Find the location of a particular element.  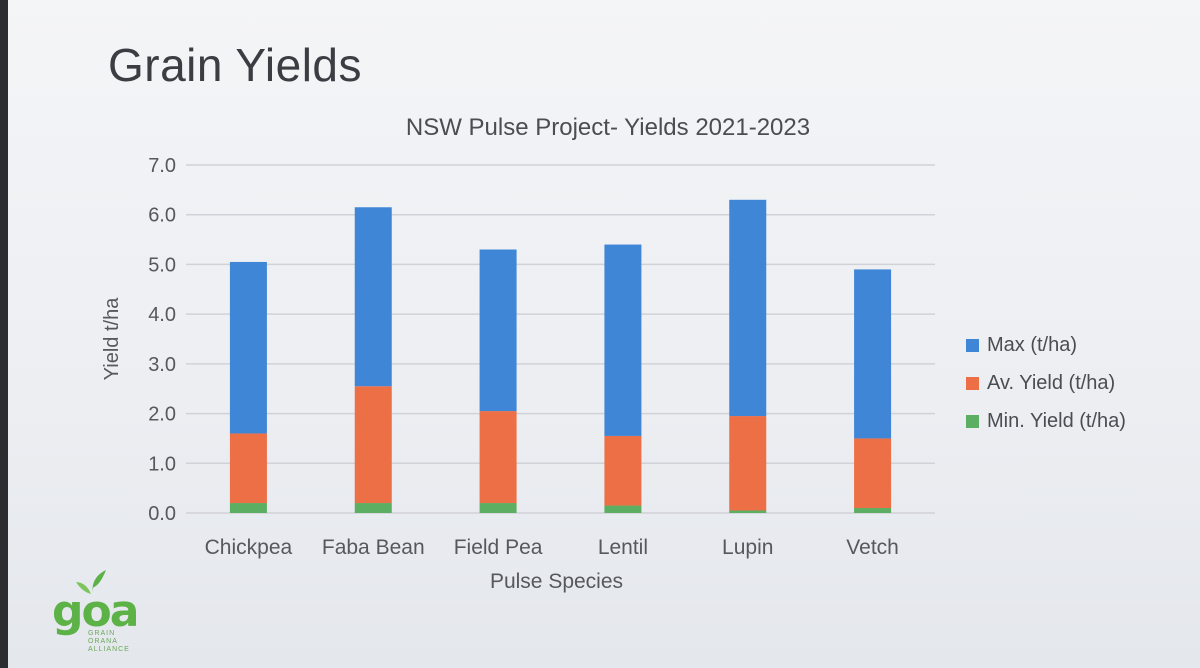

x-axis-label: Pulse Species is located at coordinates (556, 581).